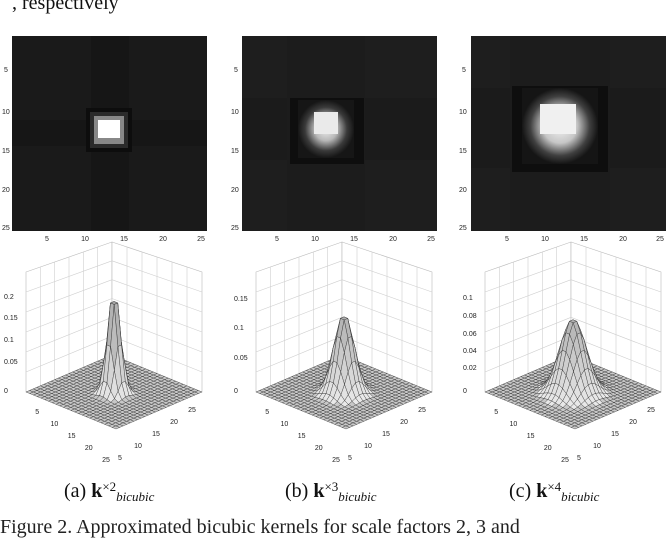 The image size is (666, 539). What do you see at coordinates (109, 486) in the screenshot?
I see `scale-superscript: ×2` at bounding box center [109, 486].